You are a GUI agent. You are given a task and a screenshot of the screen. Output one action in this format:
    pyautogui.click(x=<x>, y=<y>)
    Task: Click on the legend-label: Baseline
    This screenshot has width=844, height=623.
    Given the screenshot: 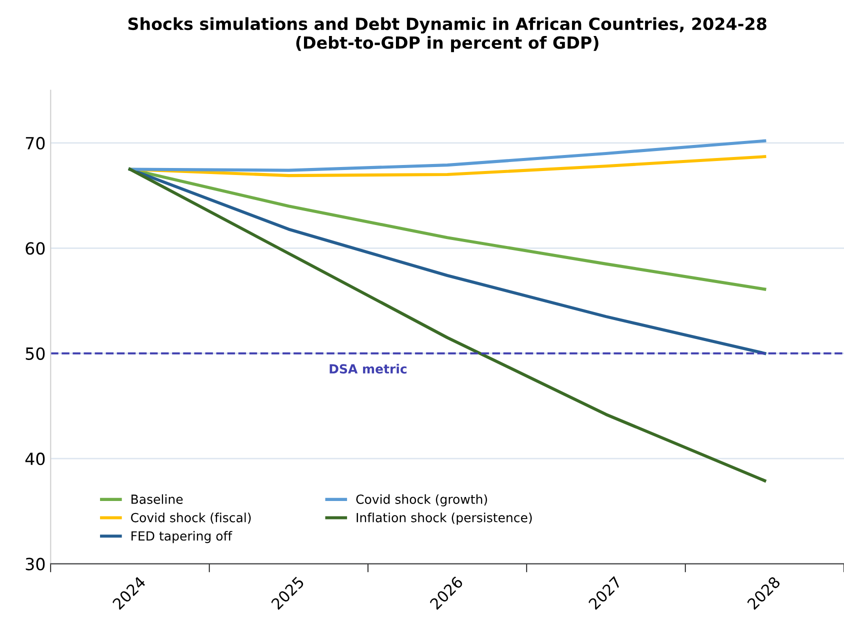 What is the action you would take?
    pyautogui.click(x=157, y=499)
    